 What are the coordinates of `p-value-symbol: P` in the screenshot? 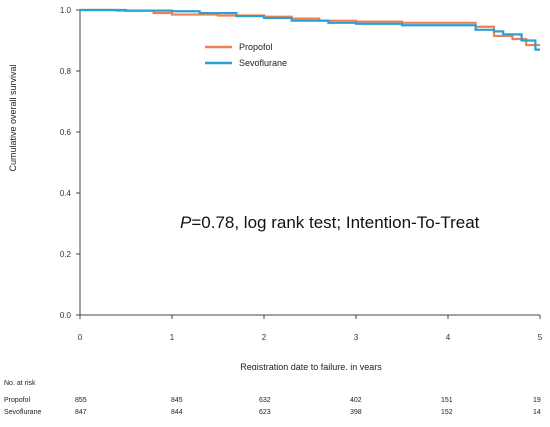 It's located at (186, 222).